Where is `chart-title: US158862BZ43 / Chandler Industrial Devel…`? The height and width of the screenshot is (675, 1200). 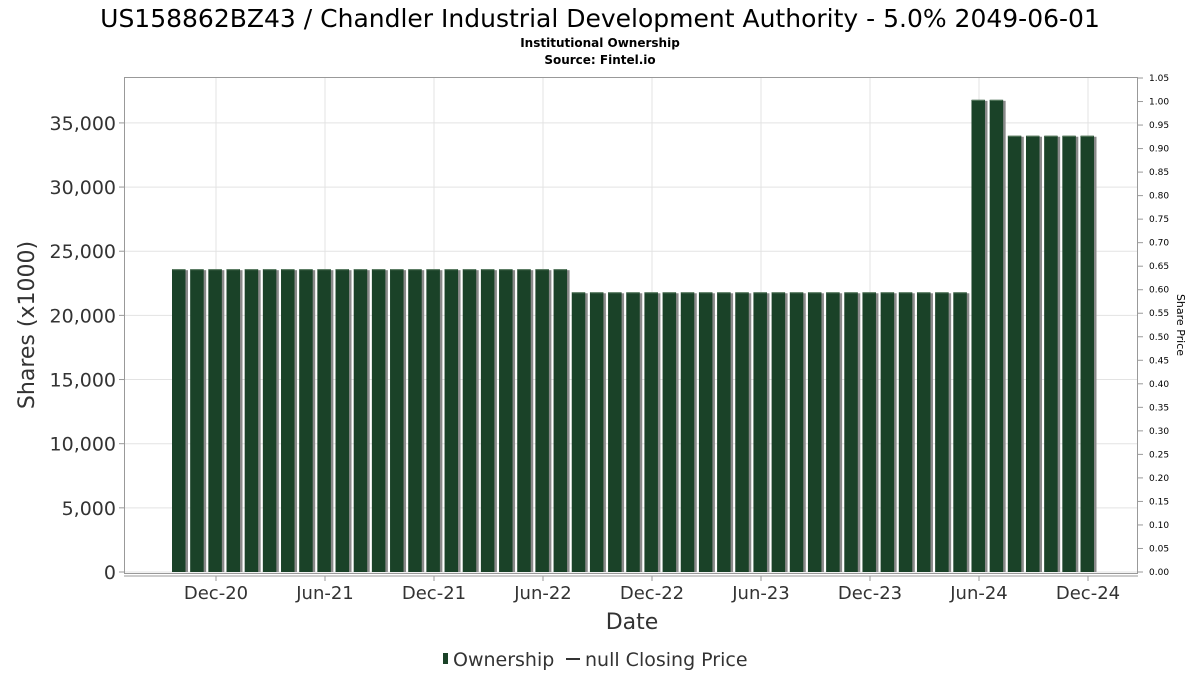
chart-title: US158862BZ43 / Chandler Industrial Devel… is located at coordinates (600, 18).